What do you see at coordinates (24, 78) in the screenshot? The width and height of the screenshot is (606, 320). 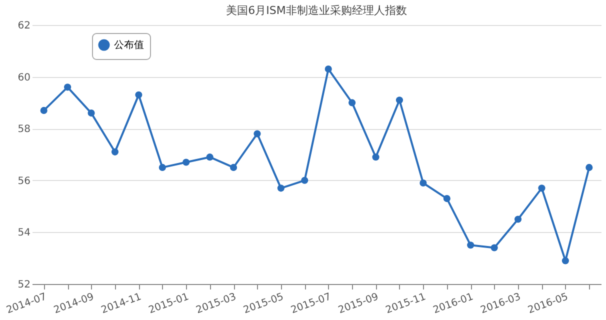 I see `y-tick-label: 60` at bounding box center [24, 78].